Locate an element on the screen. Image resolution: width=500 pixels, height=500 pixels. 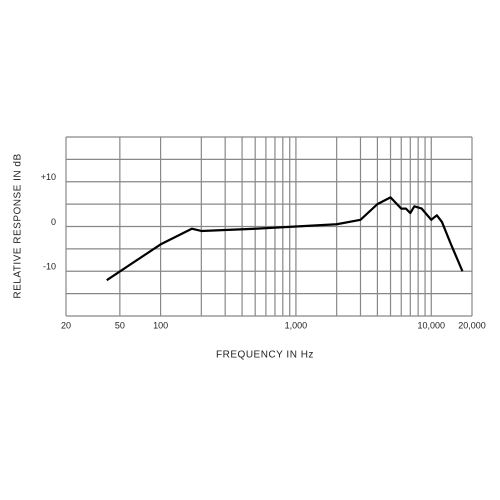
y-tick-label: +10 is located at coordinates (48, 177).